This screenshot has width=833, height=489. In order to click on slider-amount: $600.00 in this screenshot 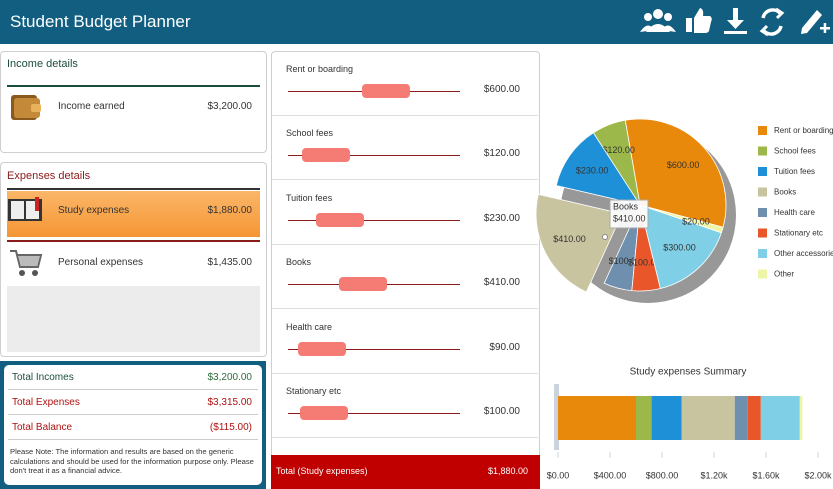, I will do `click(501, 89)`.